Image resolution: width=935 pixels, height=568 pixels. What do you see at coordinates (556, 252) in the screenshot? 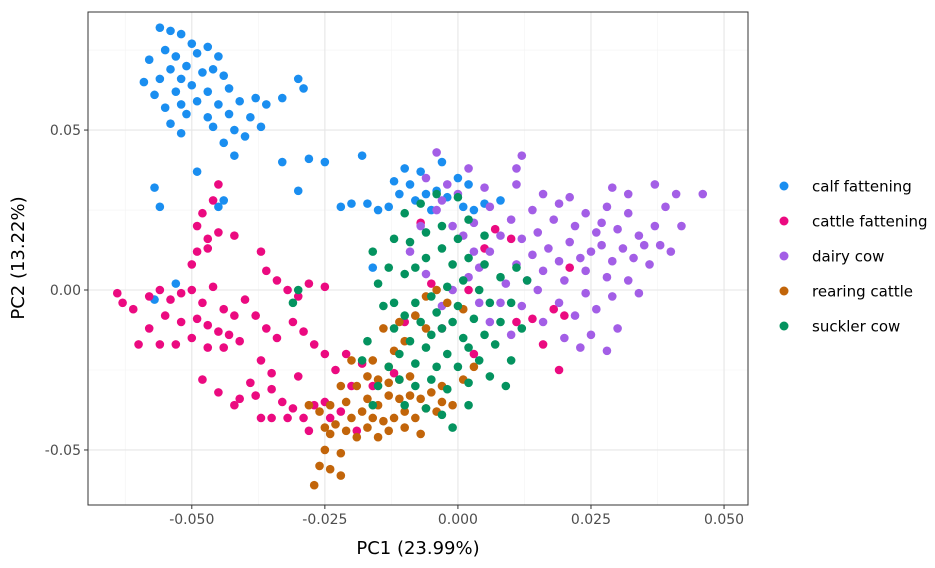
I see `series-dairy-cow` at bounding box center [556, 252].